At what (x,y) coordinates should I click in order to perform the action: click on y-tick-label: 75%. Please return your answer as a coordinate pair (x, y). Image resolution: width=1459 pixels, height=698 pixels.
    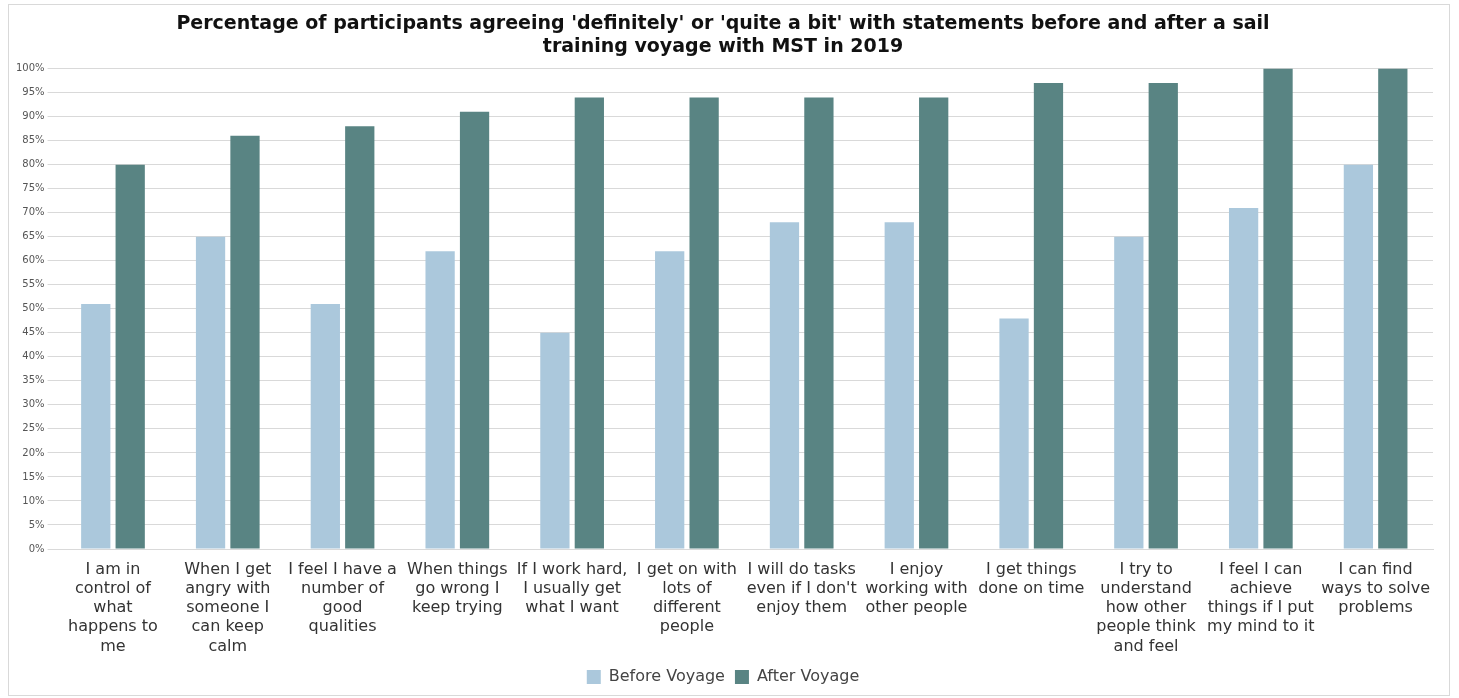
    Looking at the image, I should click on (33, 188).